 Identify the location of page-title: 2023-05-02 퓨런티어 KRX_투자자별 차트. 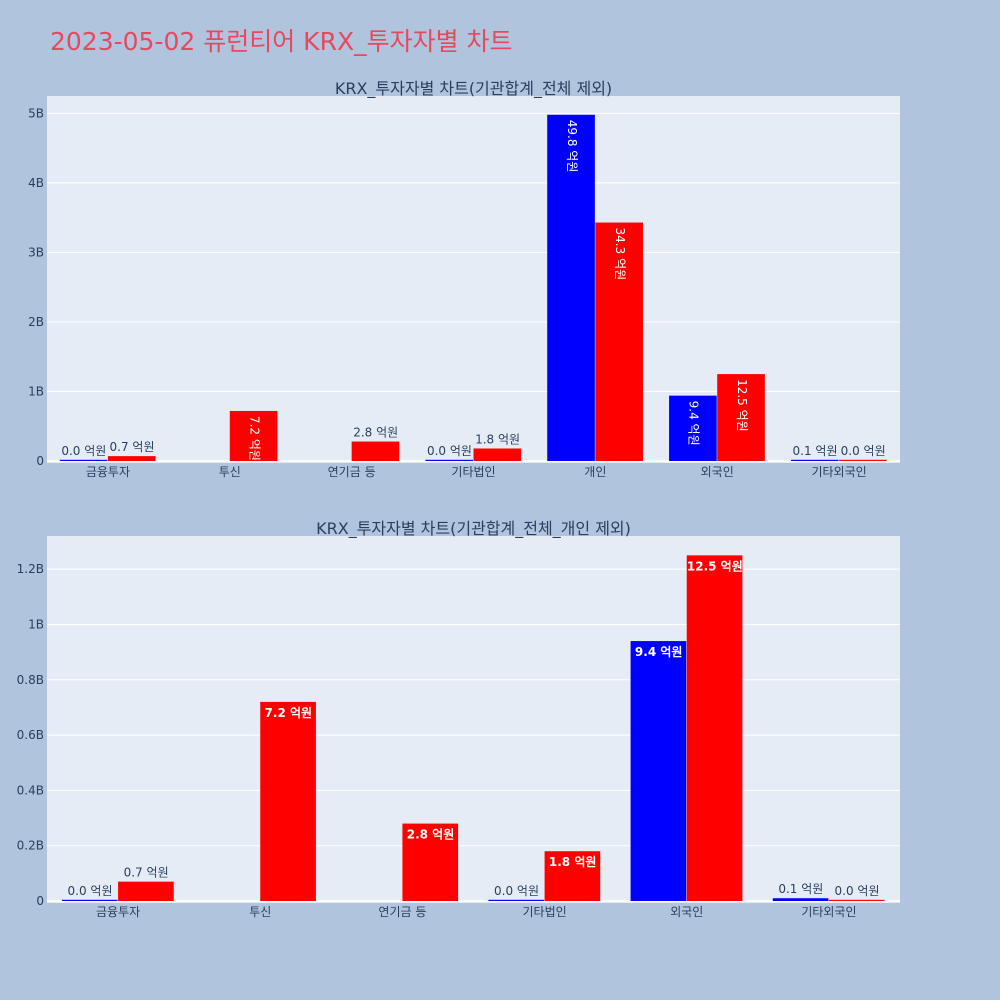
(281, 41).